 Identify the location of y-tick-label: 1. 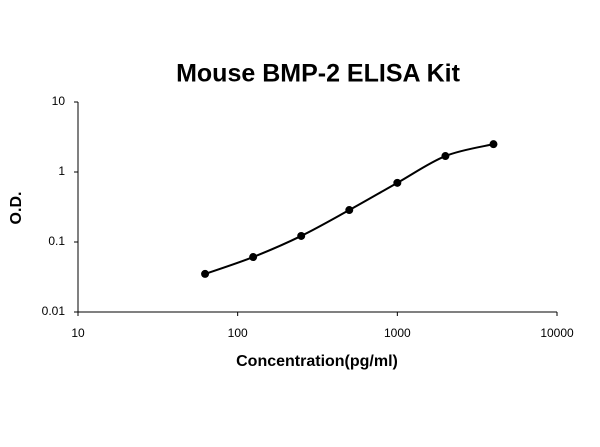
(61, 171).